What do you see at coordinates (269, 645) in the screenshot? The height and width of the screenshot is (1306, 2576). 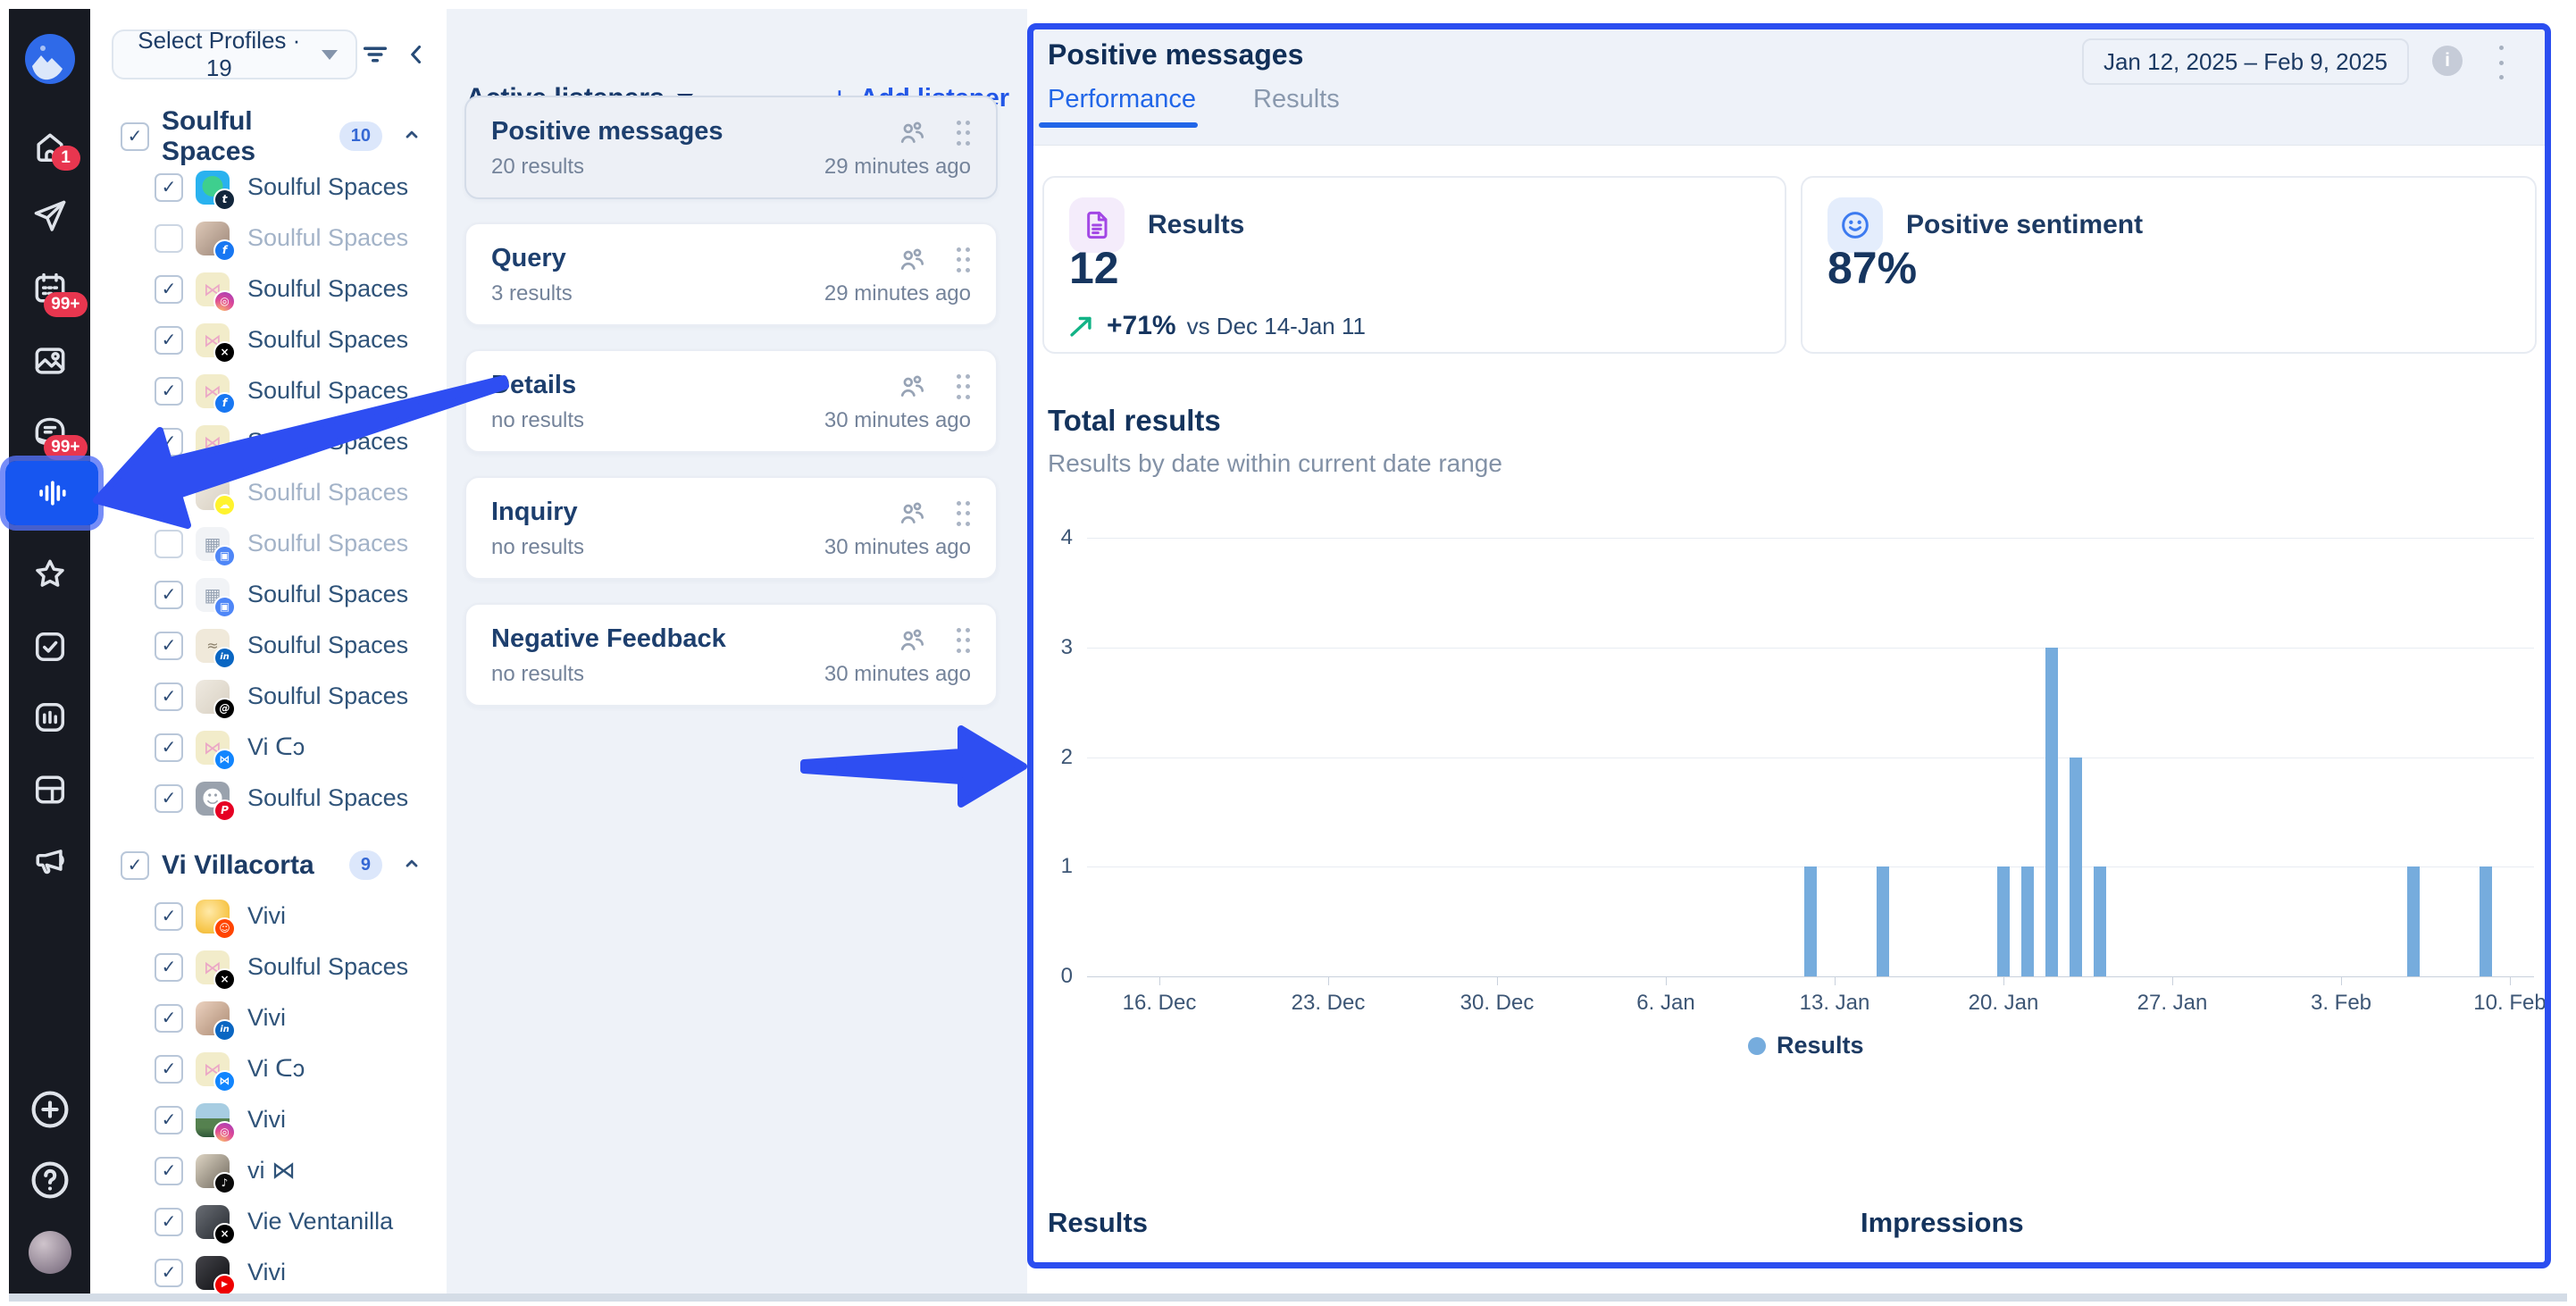 I see `profile-row: ✓ ≈ in Soulful Spaces` at bounding box center [269, 645].